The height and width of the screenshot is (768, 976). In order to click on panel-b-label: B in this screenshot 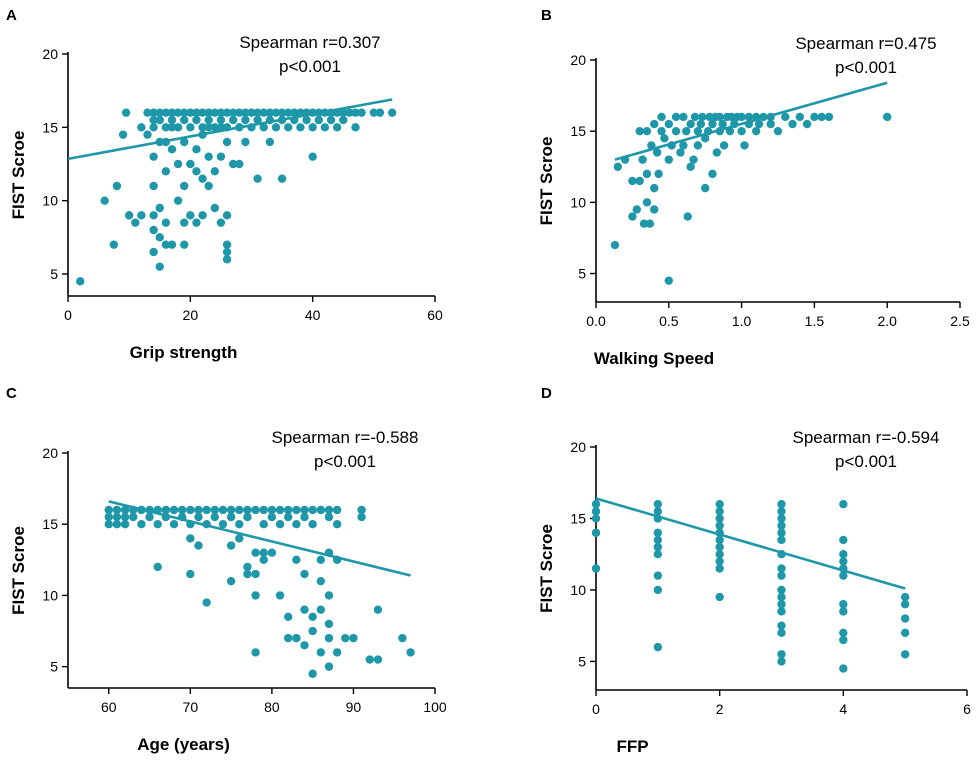, I will do `click(546, 15)`.